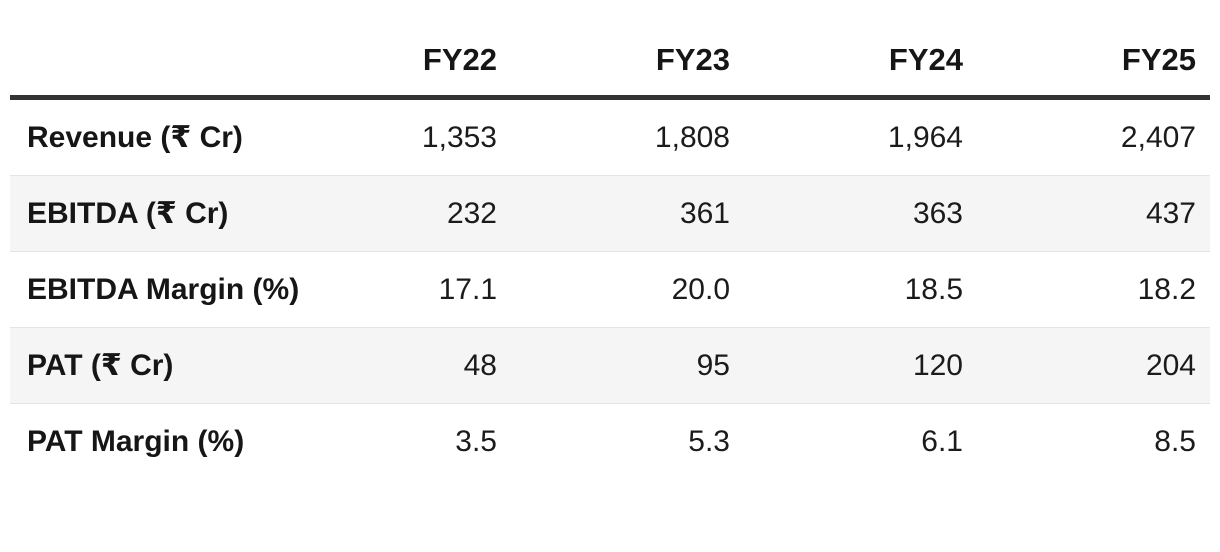 The width and height of the screenshot is (1220, 552). Describe the element at coordinates (1175, 441) in the screenshot. I see `cell-value: 8.5` at that location.